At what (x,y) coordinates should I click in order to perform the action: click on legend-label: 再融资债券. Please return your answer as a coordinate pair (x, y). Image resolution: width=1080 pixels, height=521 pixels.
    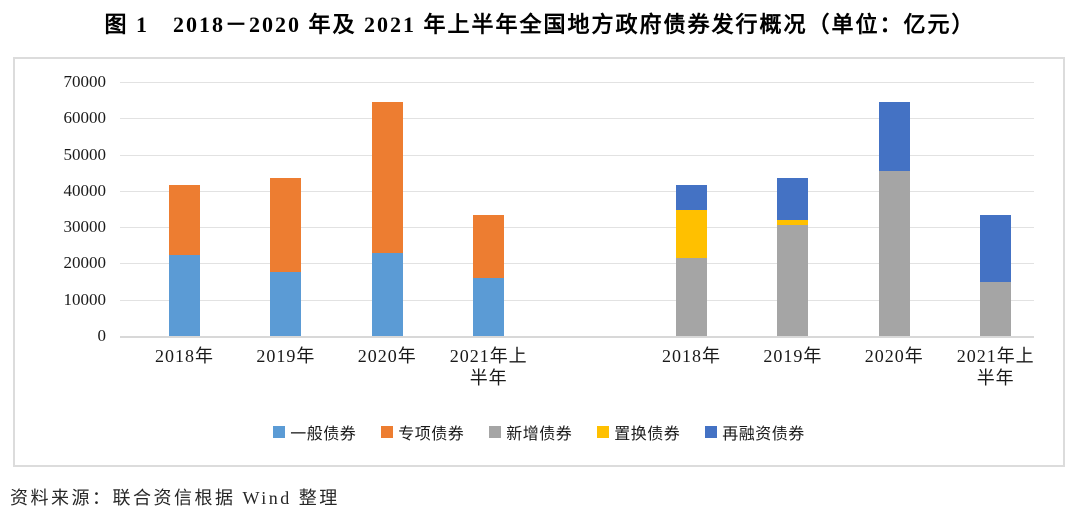
    Looking at the image, I should click on (763, 434).